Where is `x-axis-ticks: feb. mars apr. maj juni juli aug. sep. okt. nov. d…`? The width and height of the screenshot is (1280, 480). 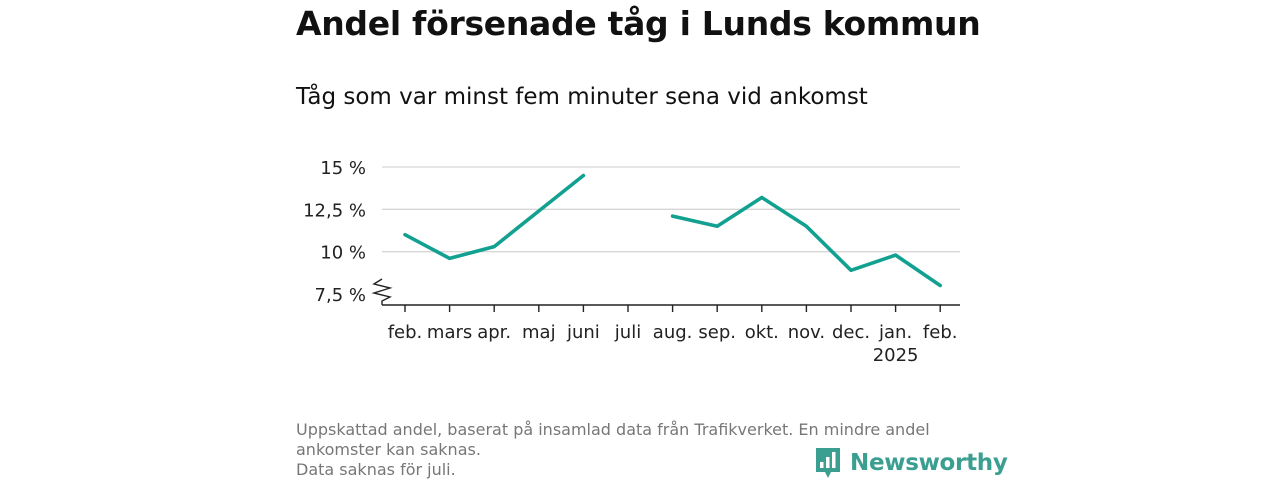 x-axis-ticks: feb. mars apr. maj juni juli aug. sep. okt. nov. d… is located at coordinates (673, 335).